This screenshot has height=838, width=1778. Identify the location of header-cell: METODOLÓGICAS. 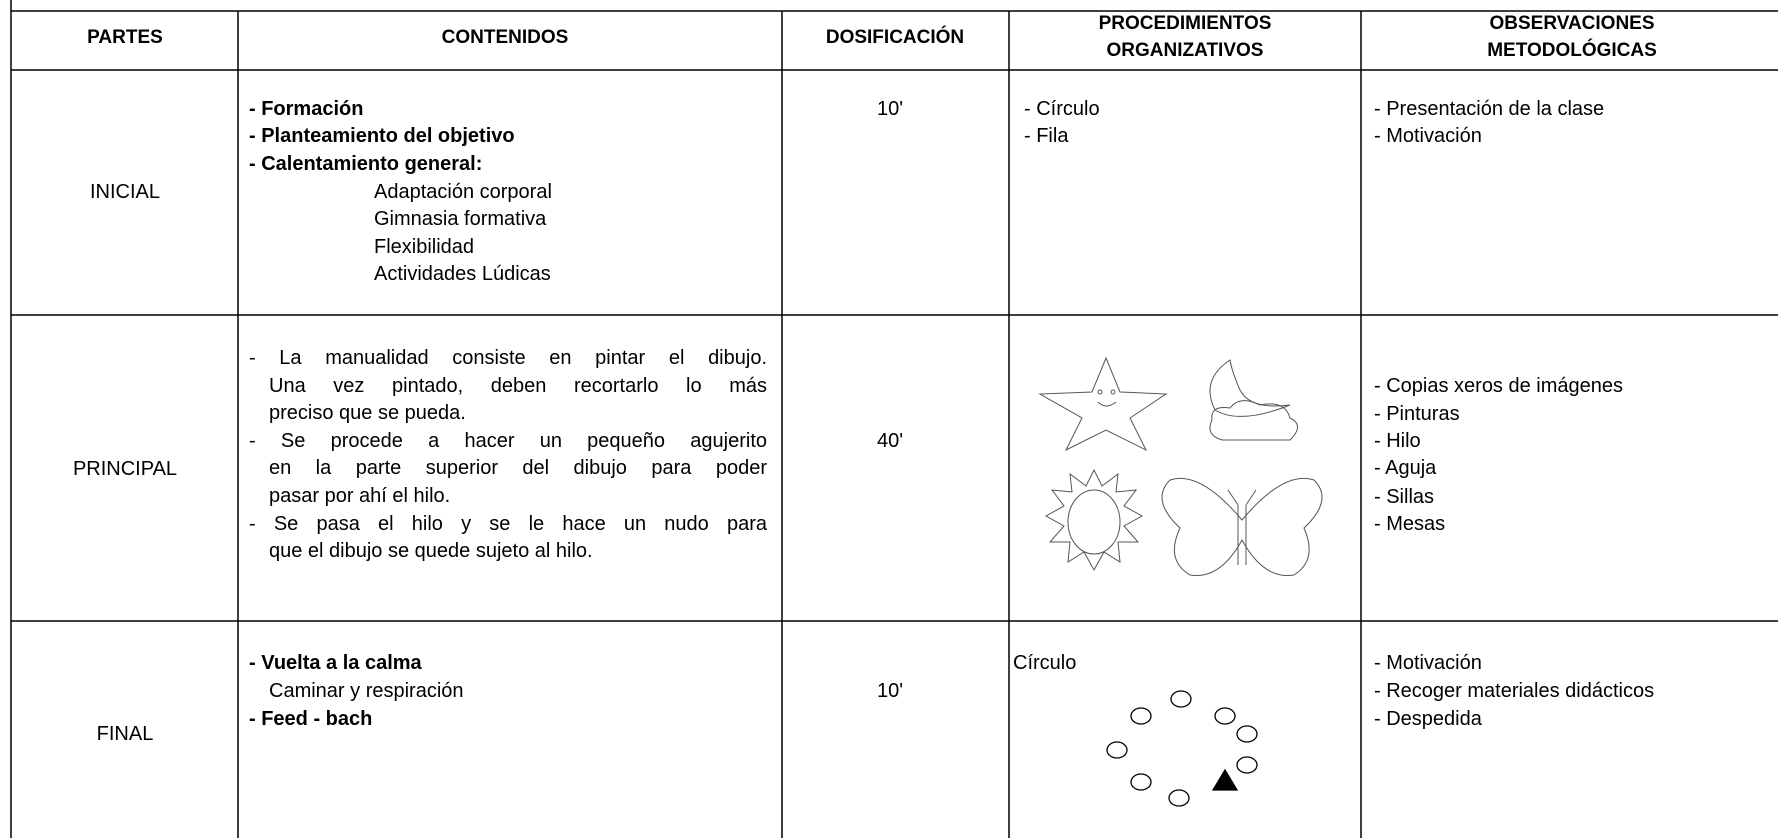
(1572, 50).